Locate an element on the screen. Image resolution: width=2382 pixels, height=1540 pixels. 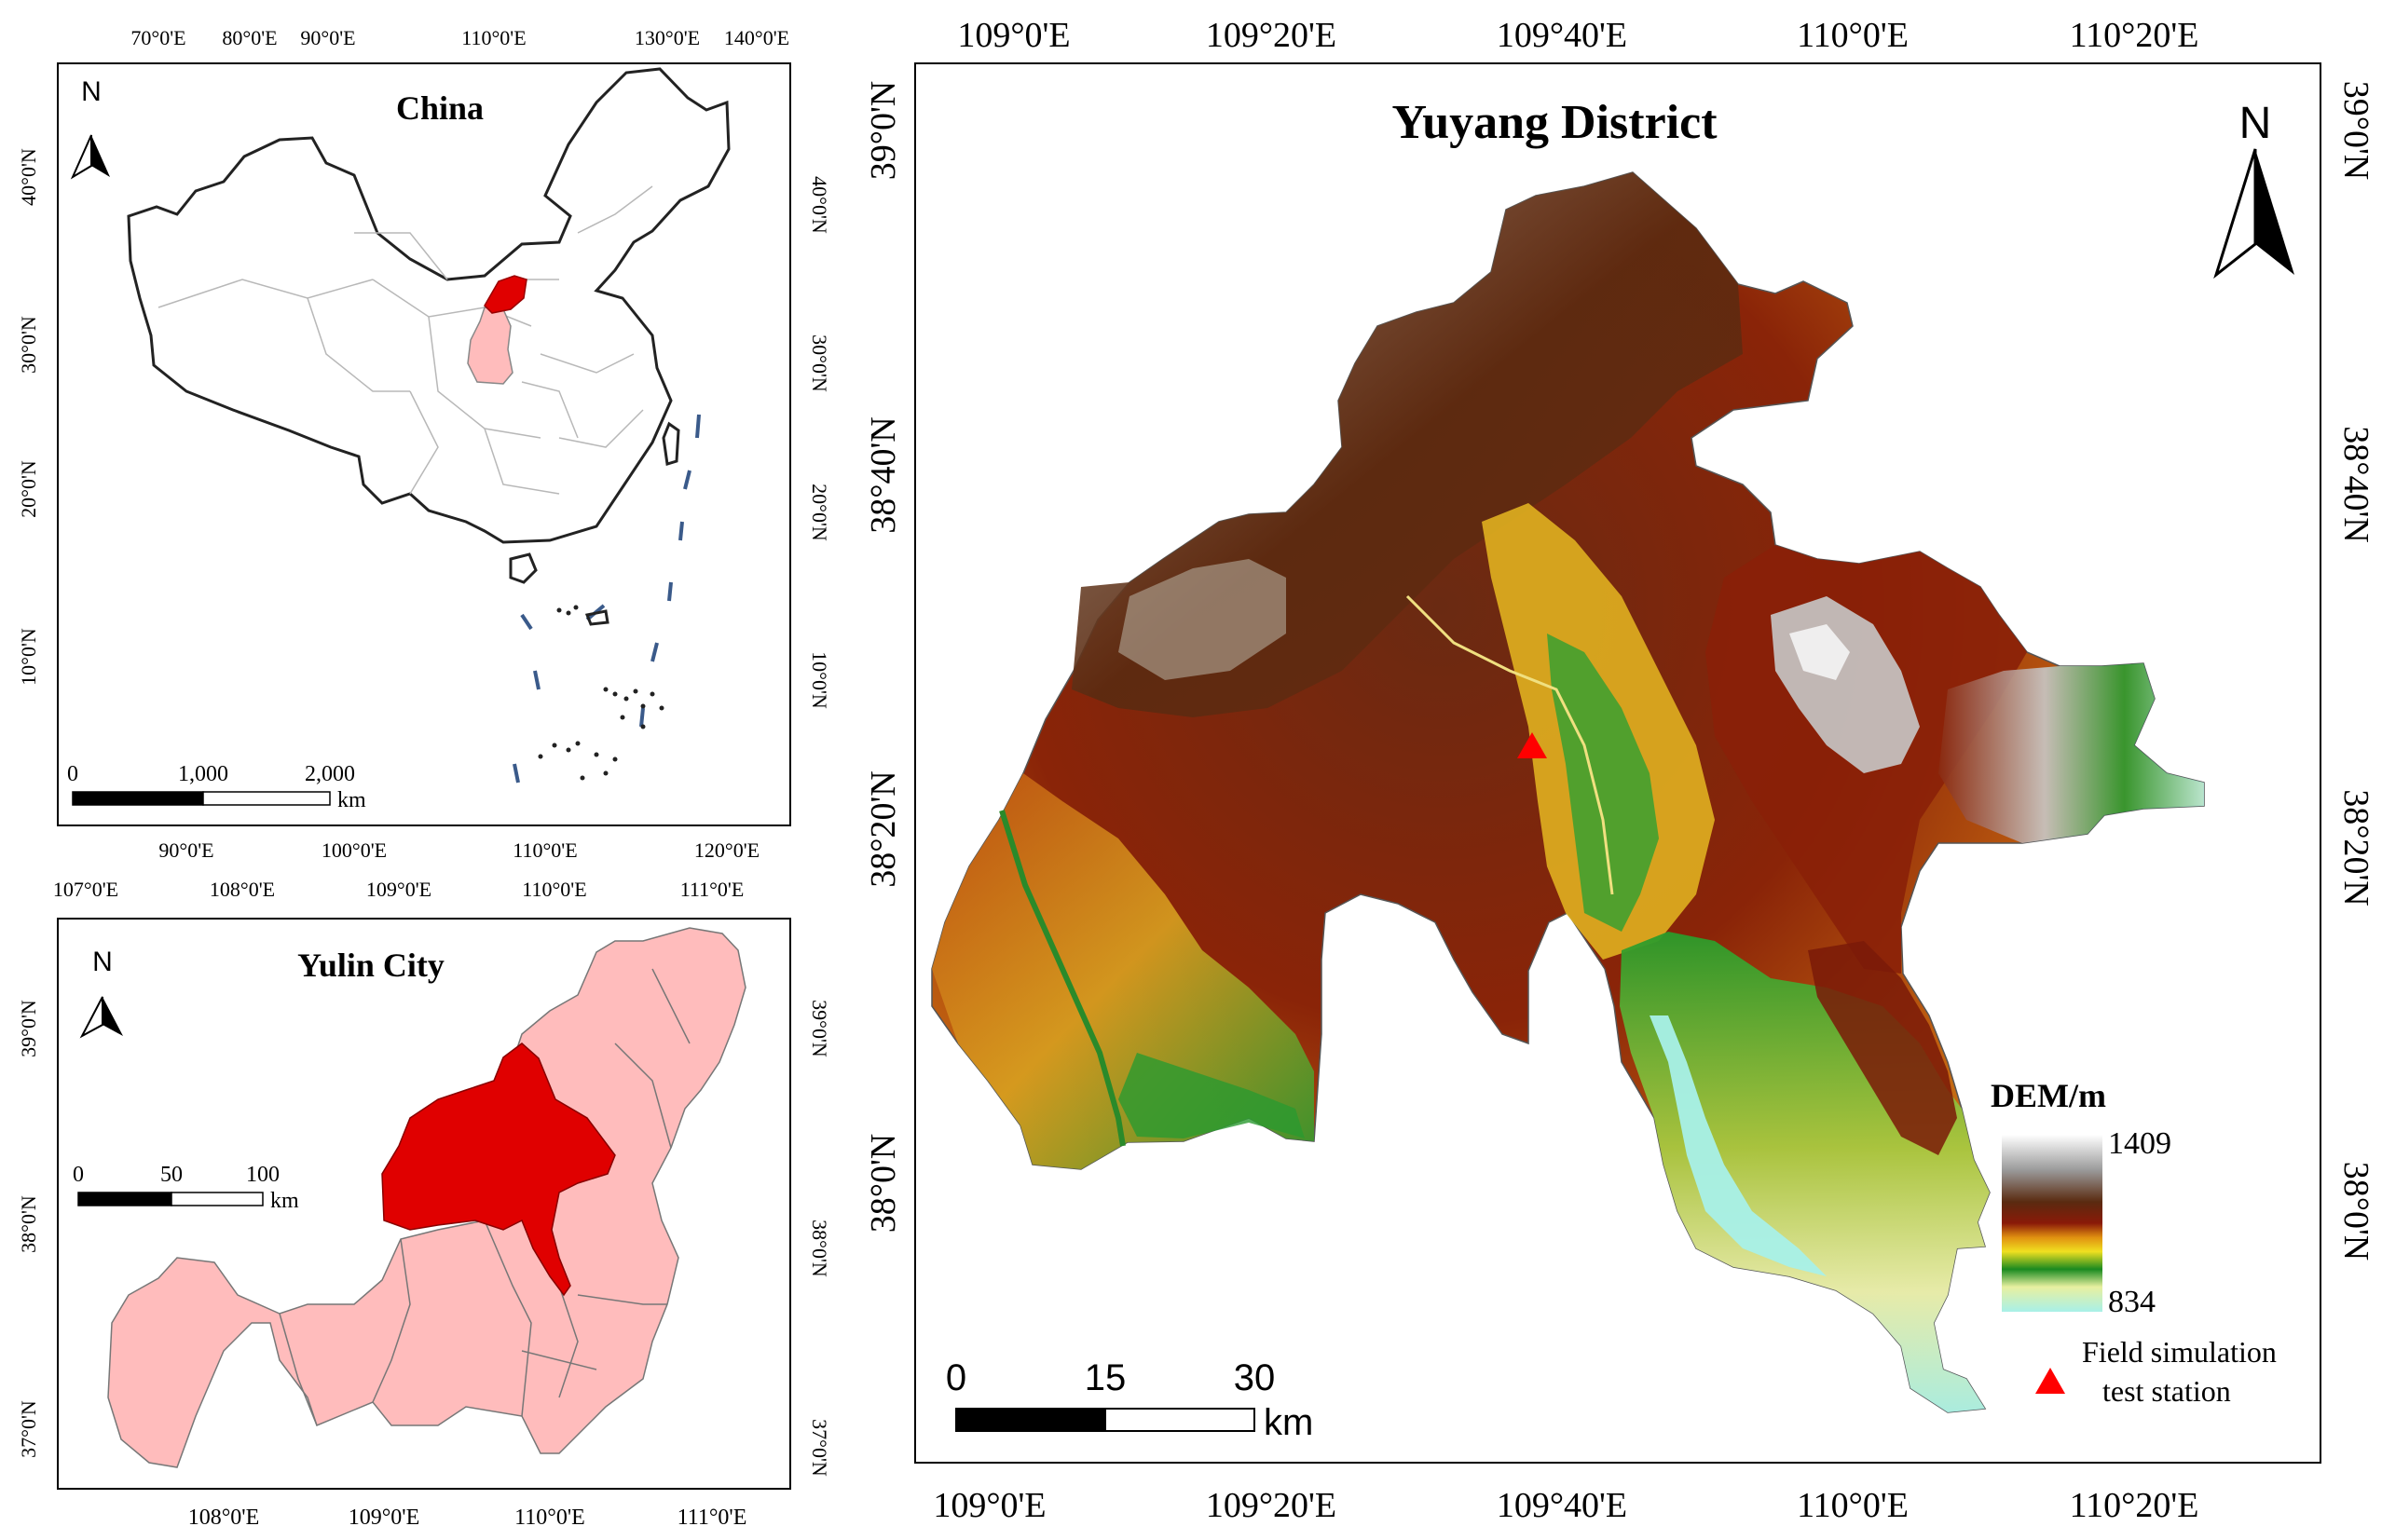
yuyang-north-label: N is located at coordinates (2255, 123).